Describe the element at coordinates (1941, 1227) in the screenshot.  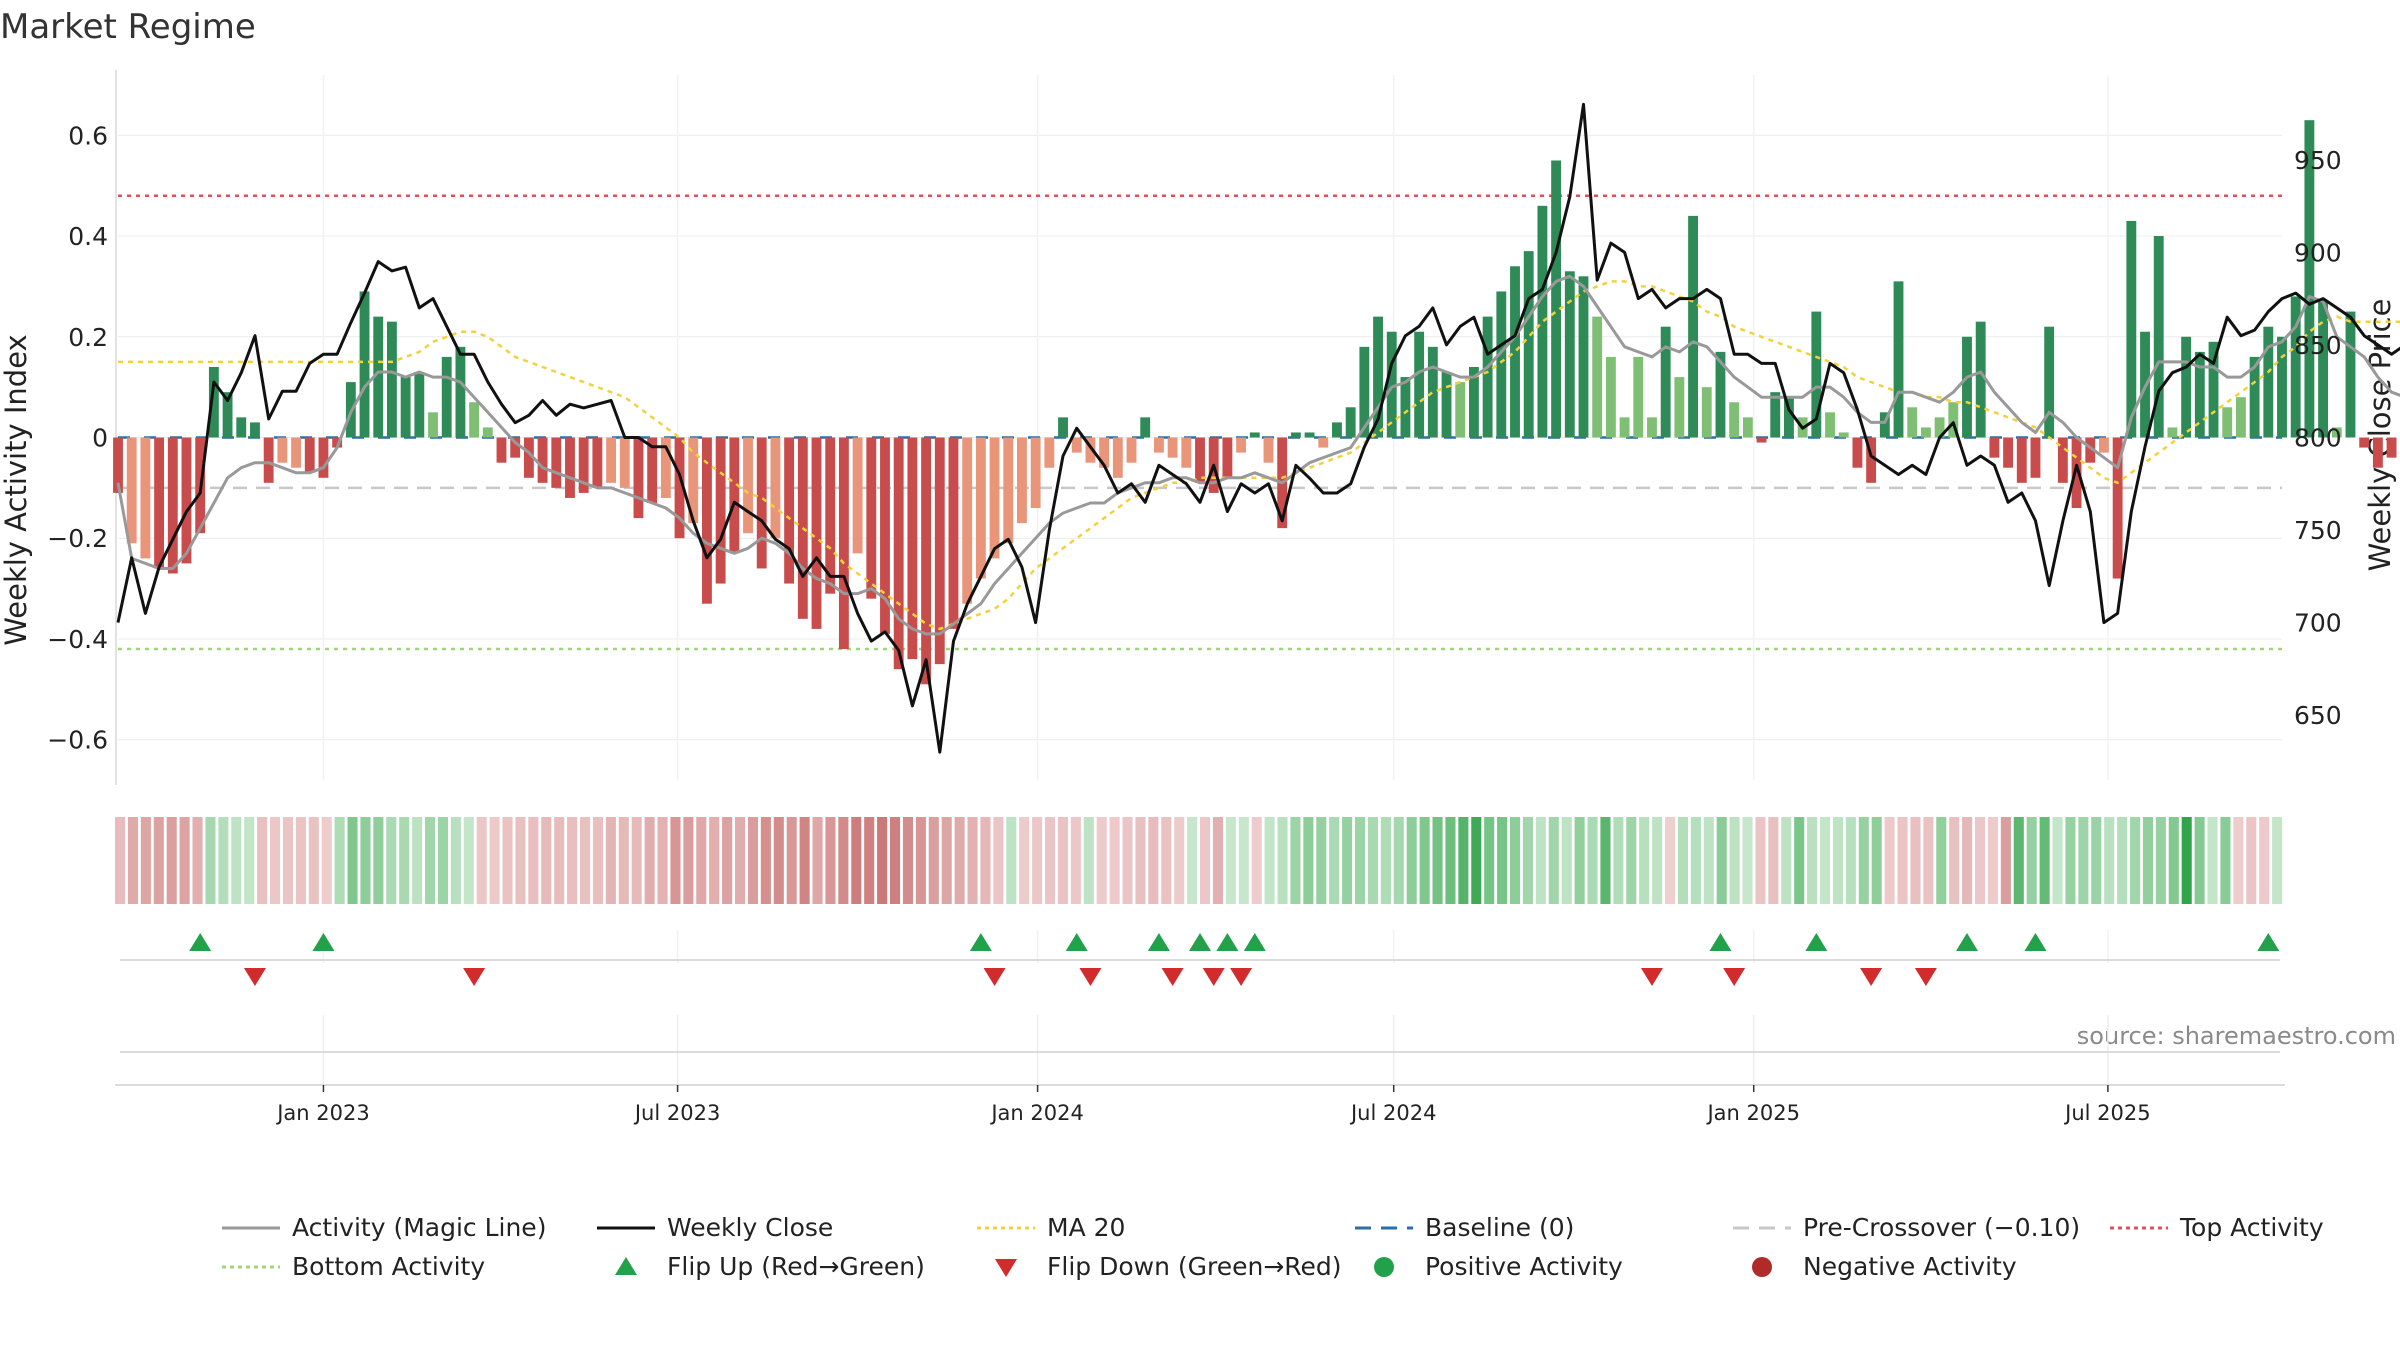
I see `legend-label: Pre-Crossover (−0.10)` at that location.